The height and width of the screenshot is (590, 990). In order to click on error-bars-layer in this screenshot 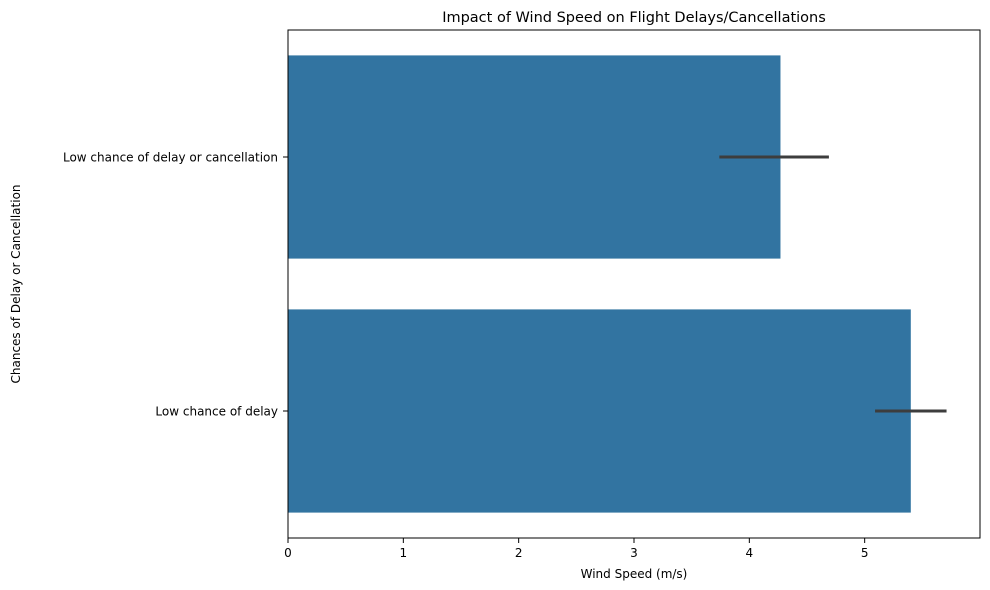, I will do `click(833, 284)`.